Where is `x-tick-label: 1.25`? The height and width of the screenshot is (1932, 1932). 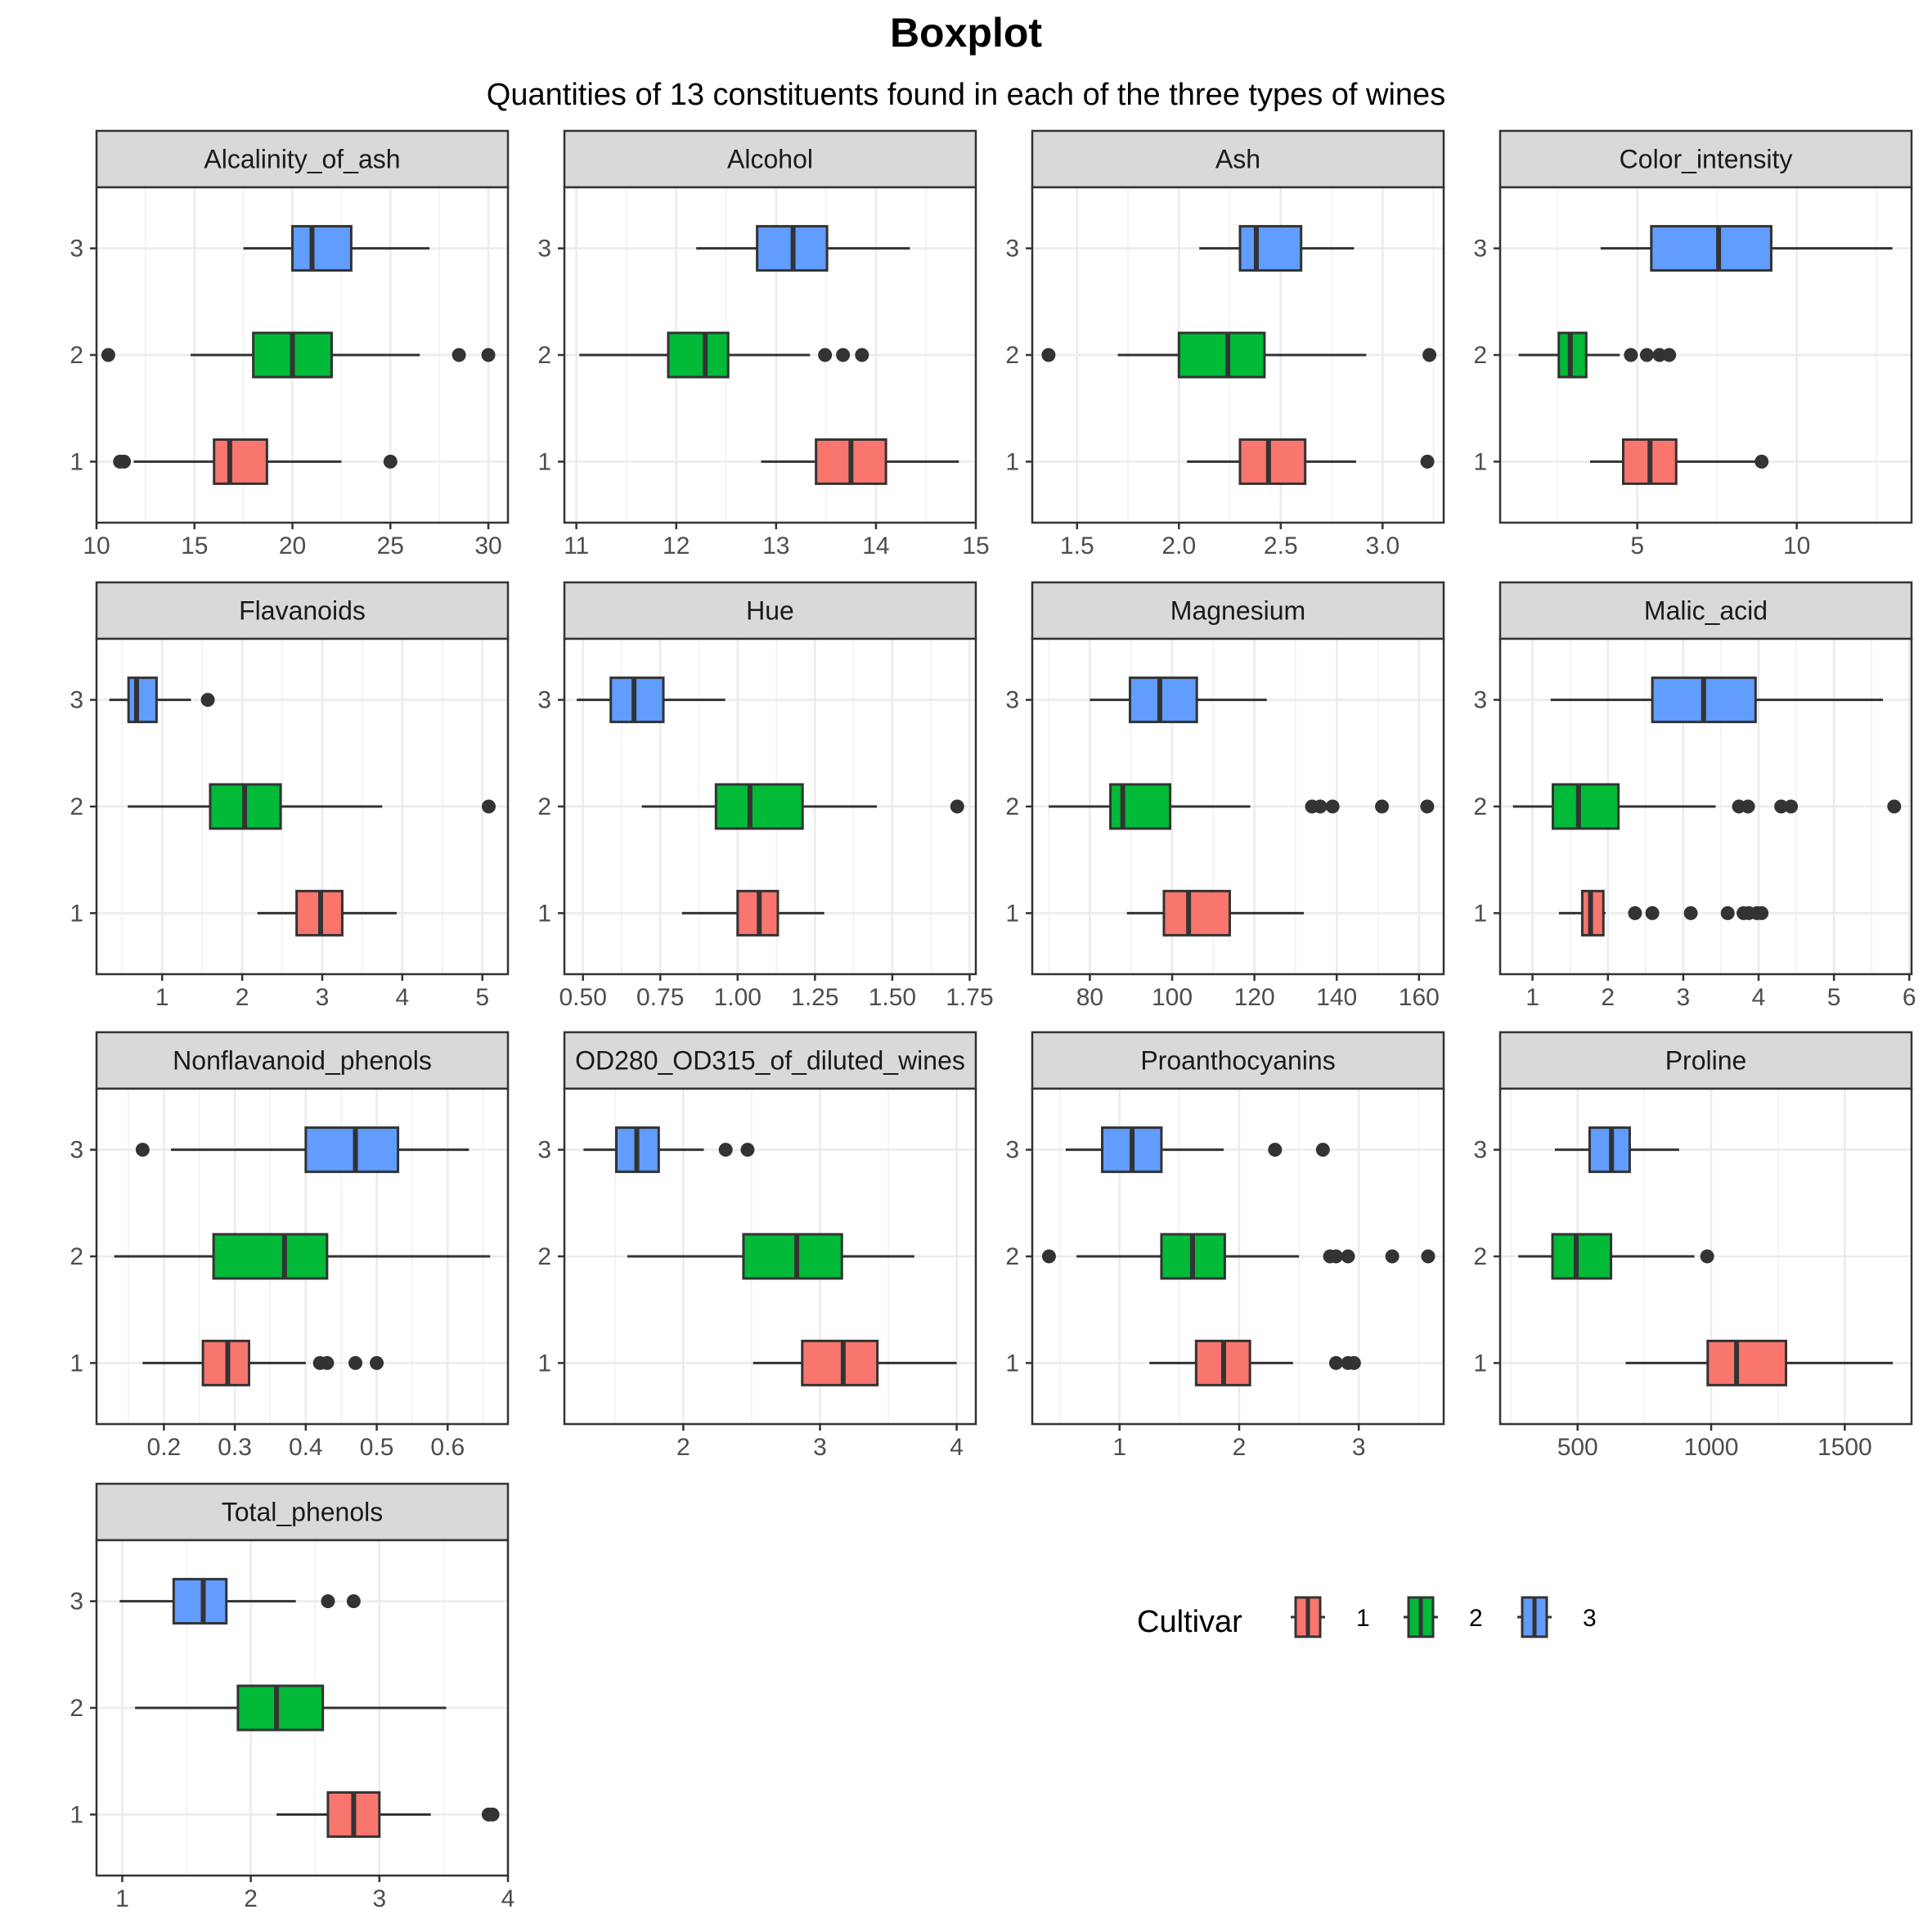
x-tick-label: 1.25 is located at coordinates (814, 998).